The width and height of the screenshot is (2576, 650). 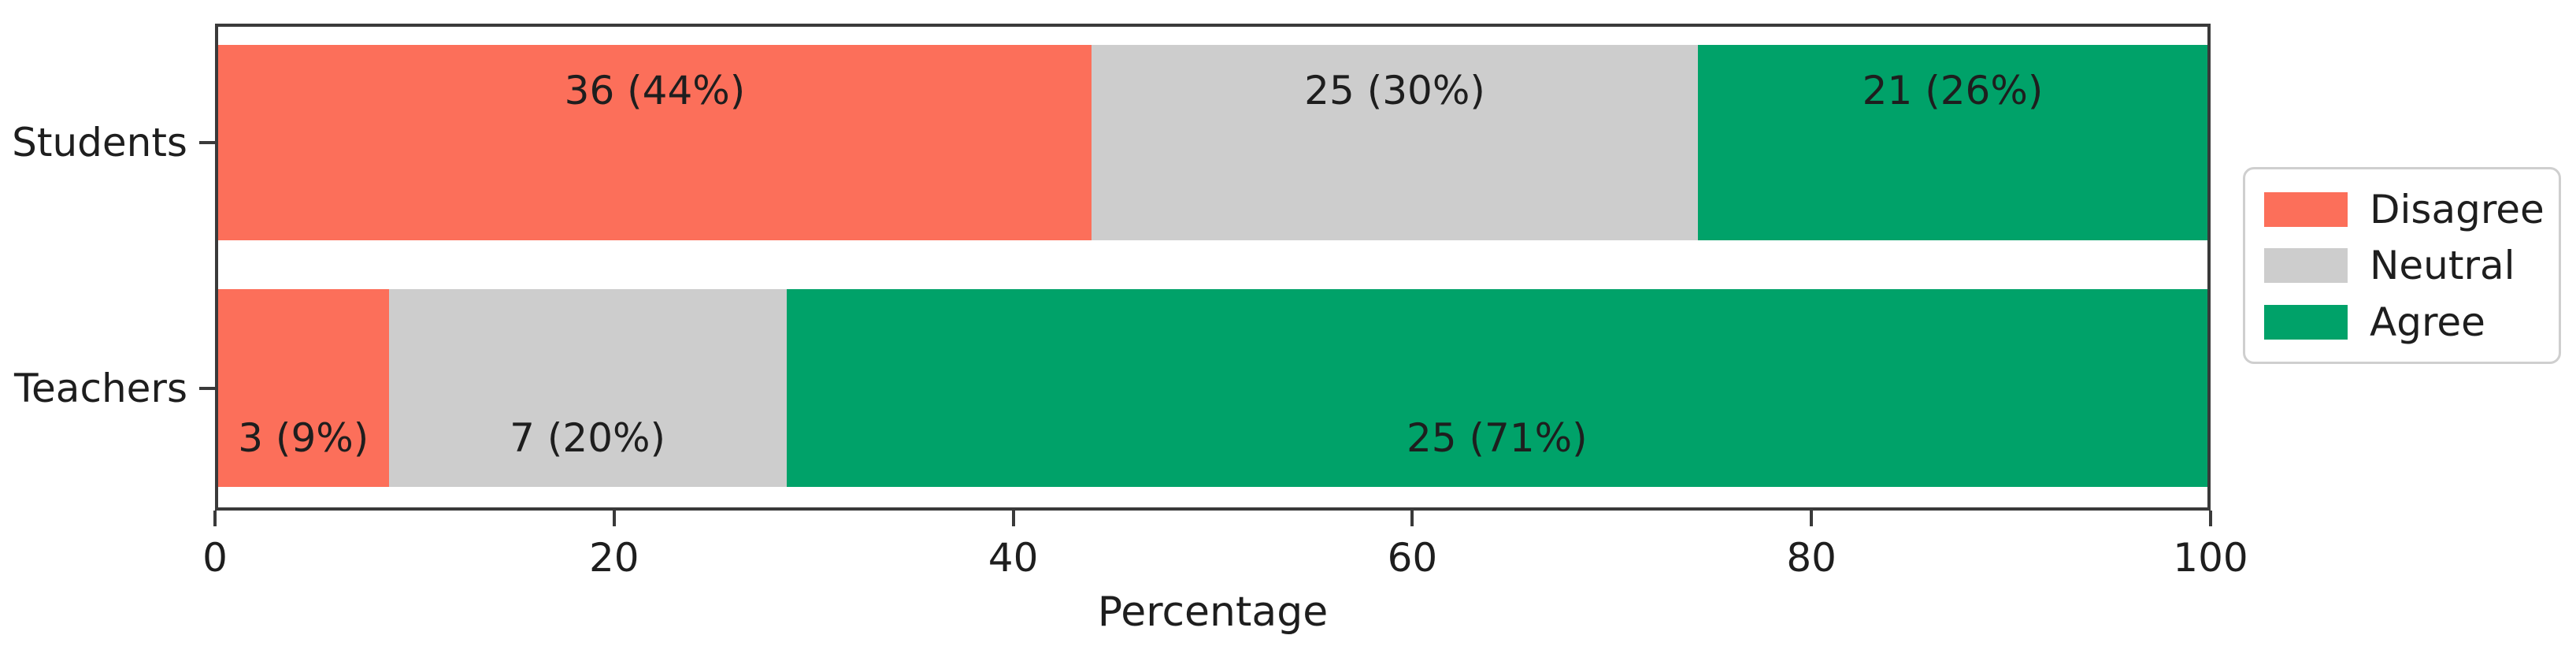 I want to click on bar-value-label-disagree-teachers: 3 (9%), so click(x=303, y=438).